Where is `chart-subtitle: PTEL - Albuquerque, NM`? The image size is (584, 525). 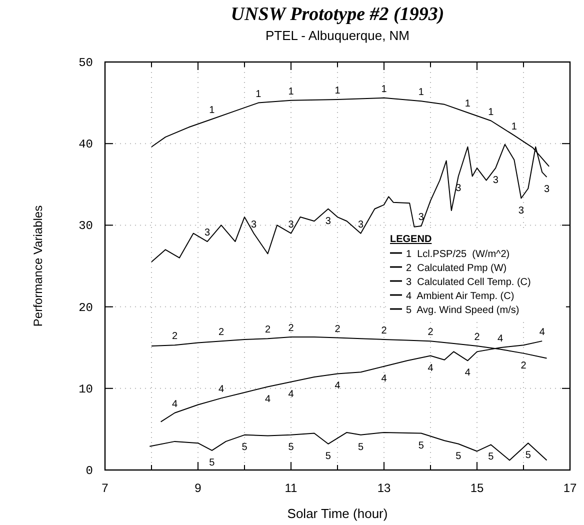
chart-subtitle: PTEL - Albuquerque, NM is located at coordinates (337, 35).